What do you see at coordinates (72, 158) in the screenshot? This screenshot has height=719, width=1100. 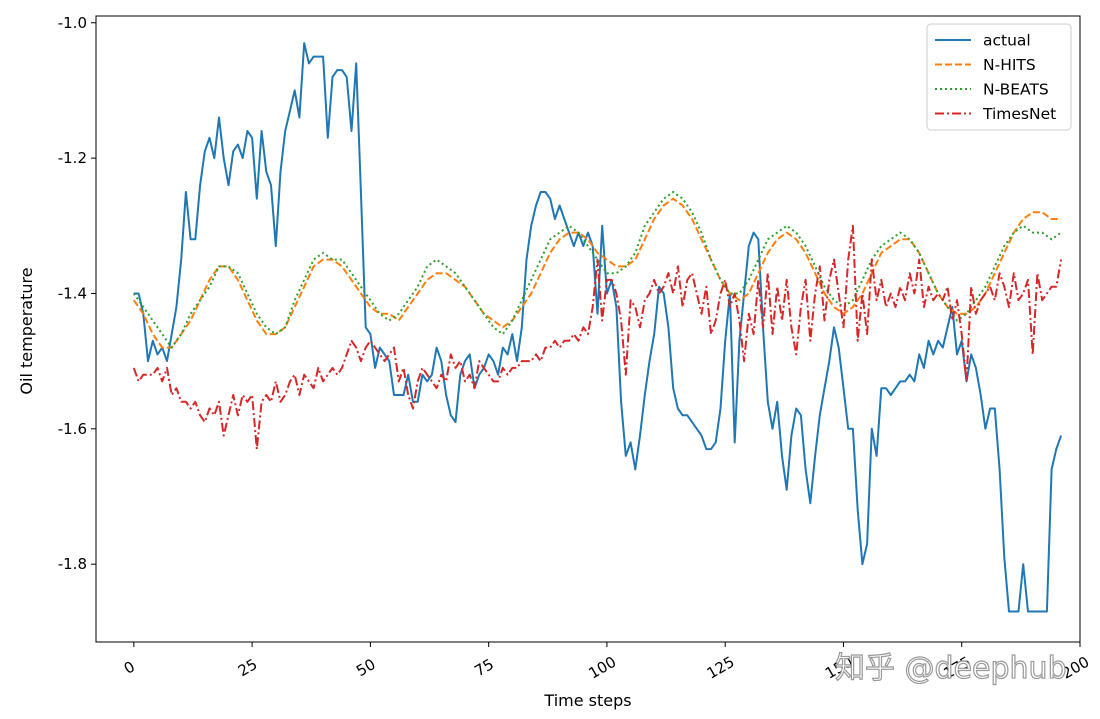 I see `y-tick-label: -1.2` at bounding box center [72, 158].